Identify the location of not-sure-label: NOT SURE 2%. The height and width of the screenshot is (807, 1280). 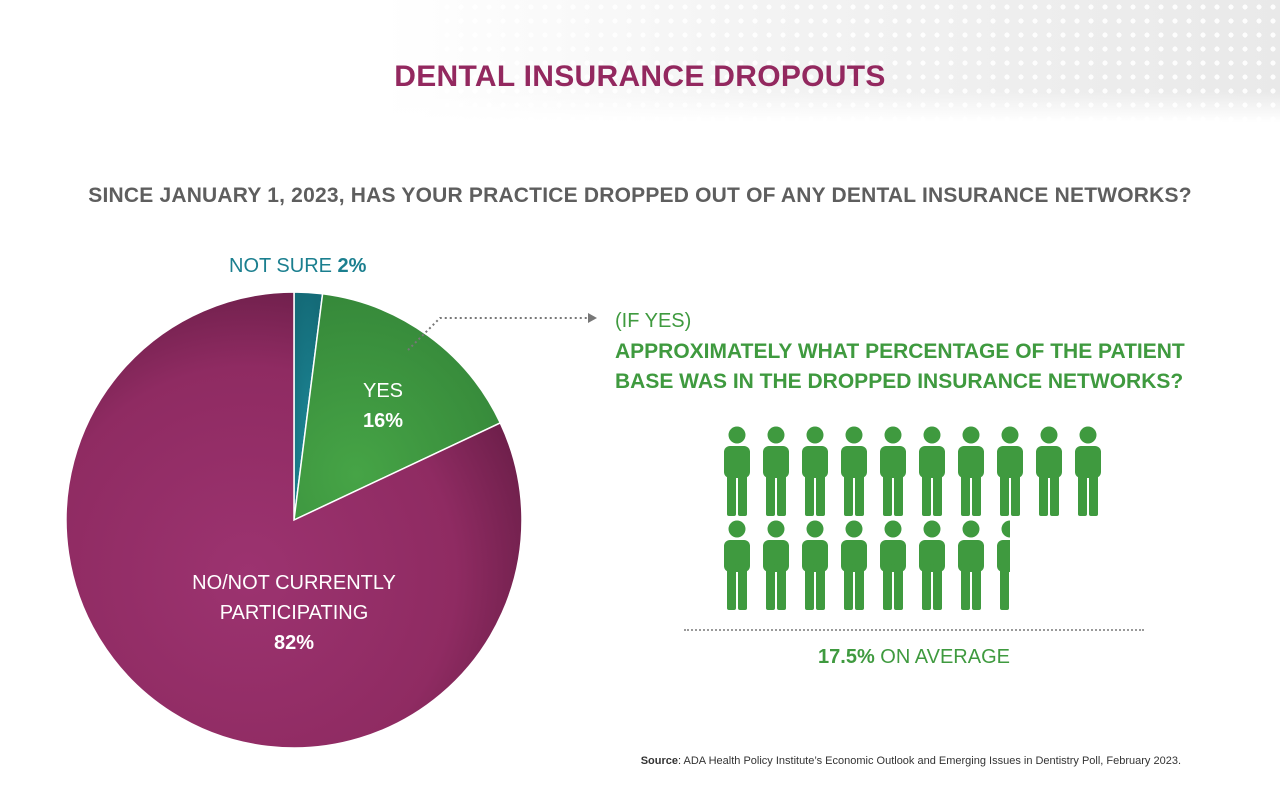
(297, 266).